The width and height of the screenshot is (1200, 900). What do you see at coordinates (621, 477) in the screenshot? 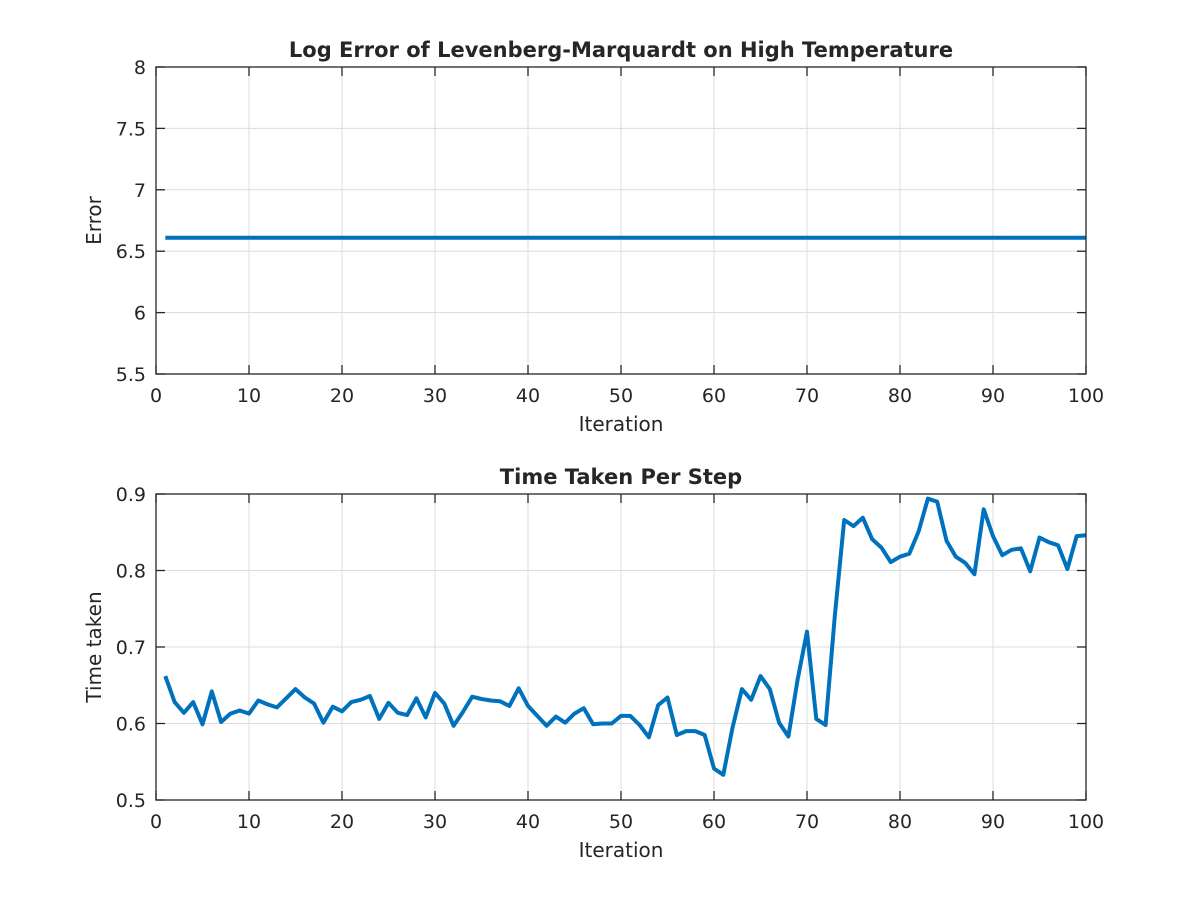
I see `chart-title: Time Taken Per Step` at bounding box center [621, 477].